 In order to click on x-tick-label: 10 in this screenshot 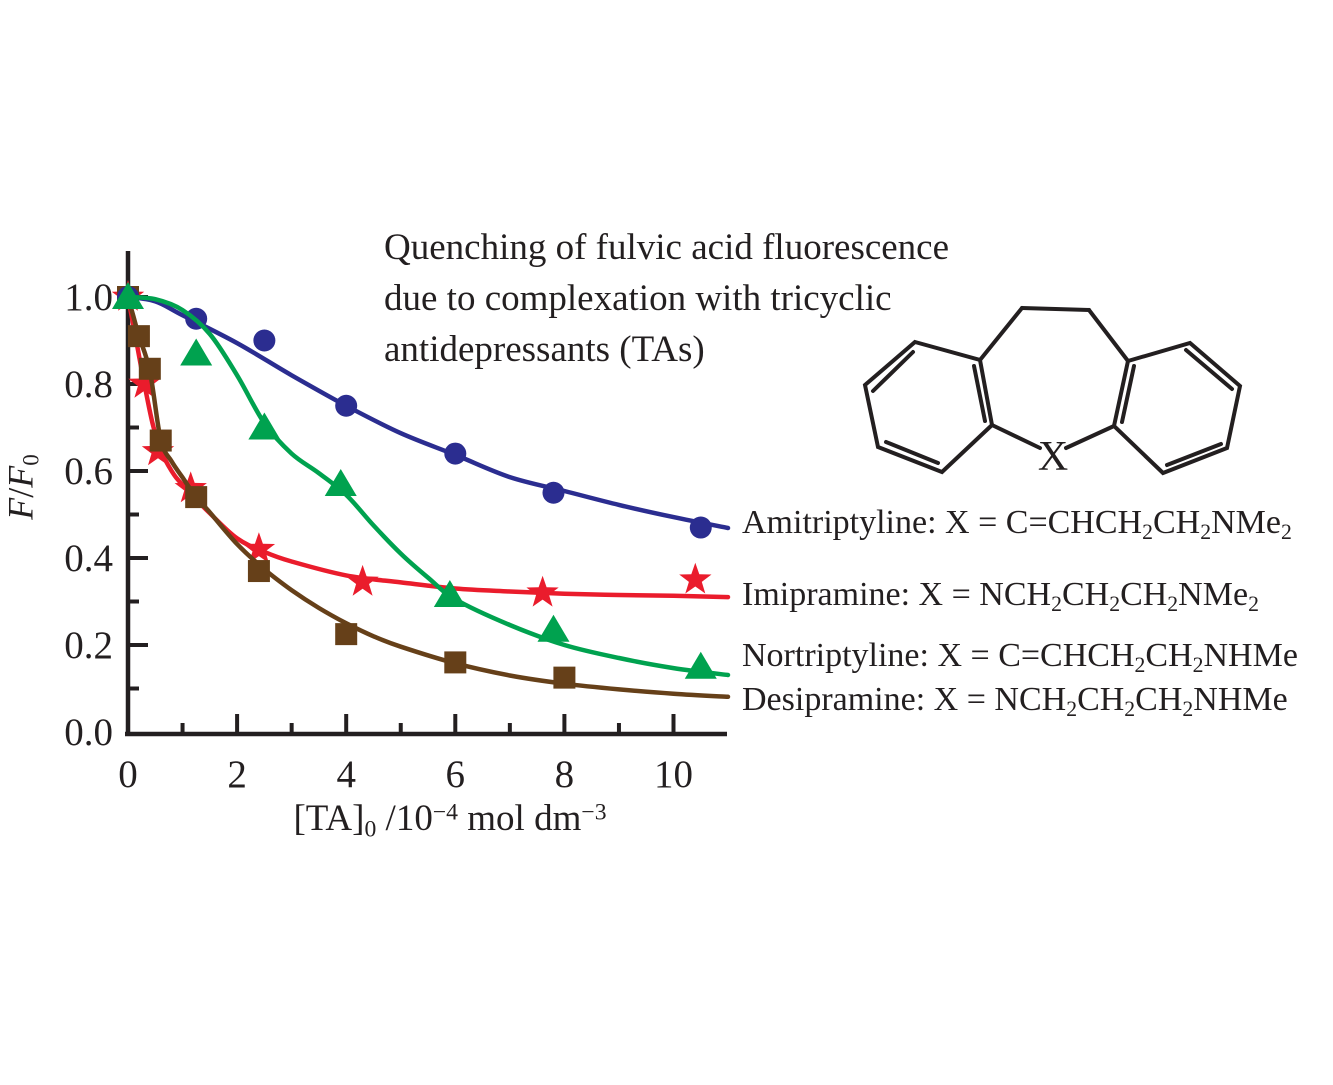, I will do `click(673, 774)`.